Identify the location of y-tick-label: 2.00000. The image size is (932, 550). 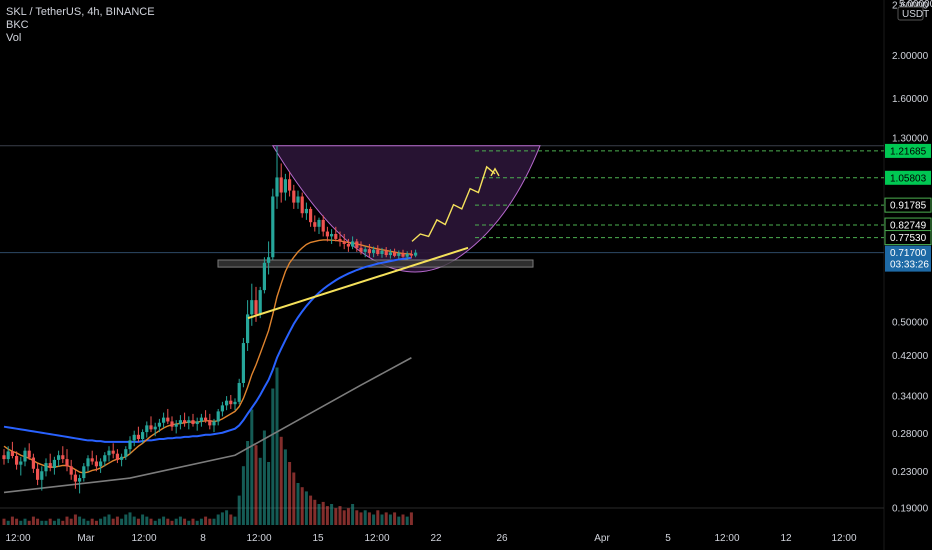
(910, 56).